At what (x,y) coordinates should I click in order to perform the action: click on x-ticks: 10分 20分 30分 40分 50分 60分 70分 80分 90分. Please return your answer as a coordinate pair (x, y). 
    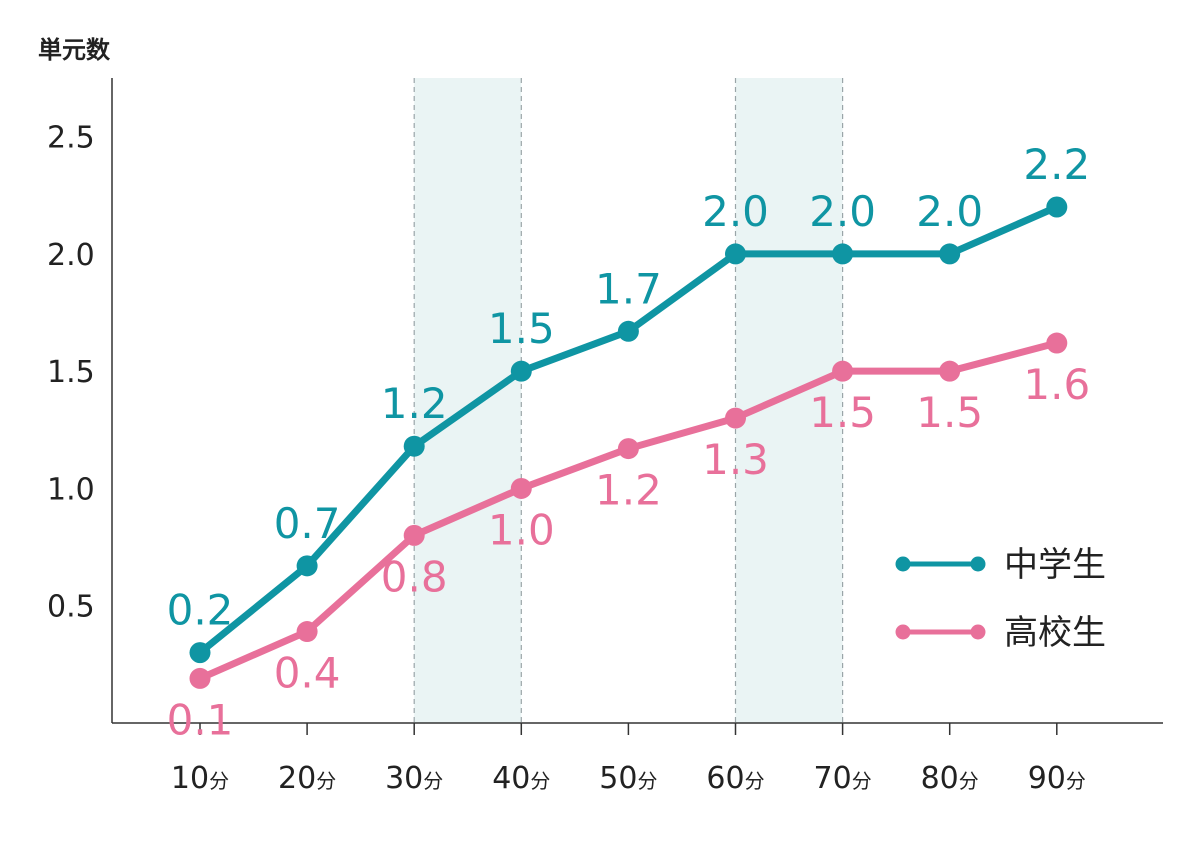
    Looking at the image, I should click on (628, 759).